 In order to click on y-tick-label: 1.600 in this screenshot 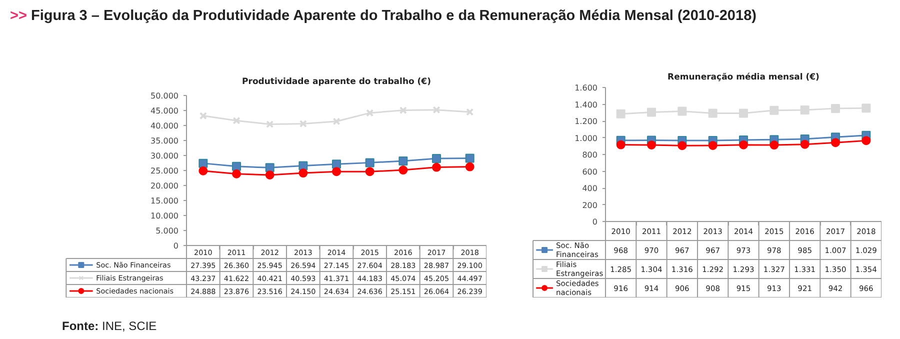, I will do `click(586, 88)`.